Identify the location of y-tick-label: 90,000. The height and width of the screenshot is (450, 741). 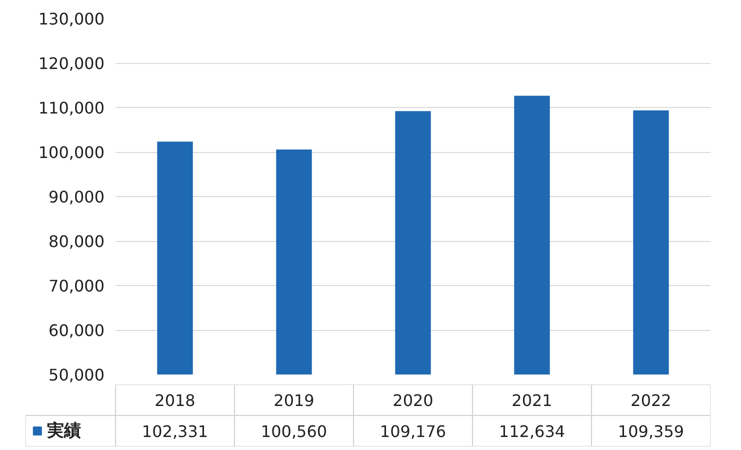
(76, 197).